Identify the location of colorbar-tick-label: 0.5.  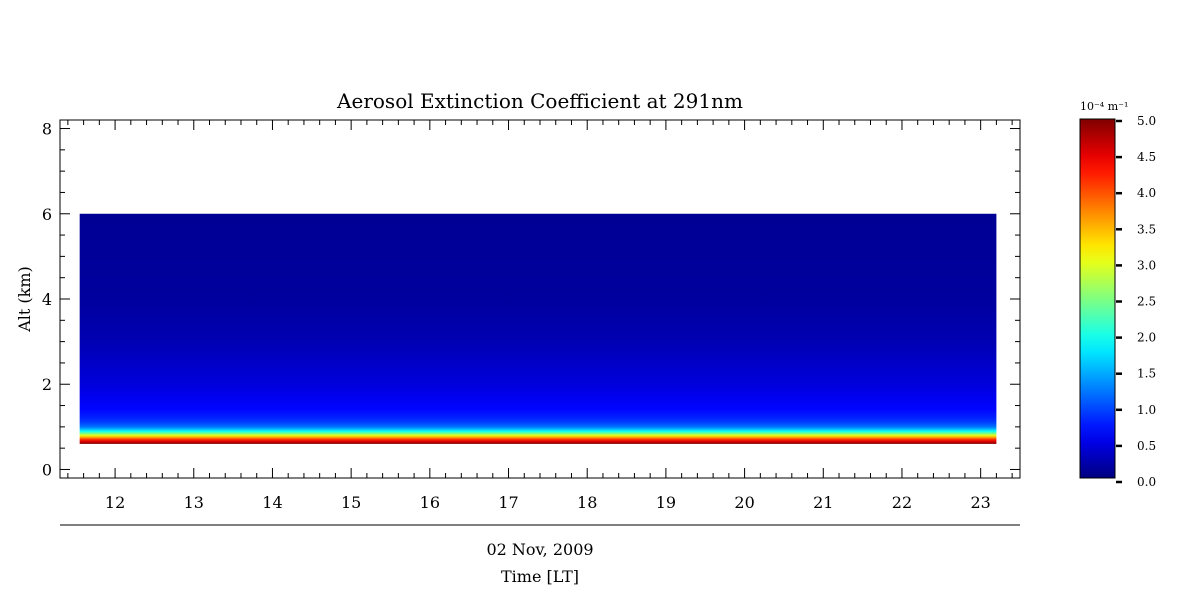
(1146, 446).